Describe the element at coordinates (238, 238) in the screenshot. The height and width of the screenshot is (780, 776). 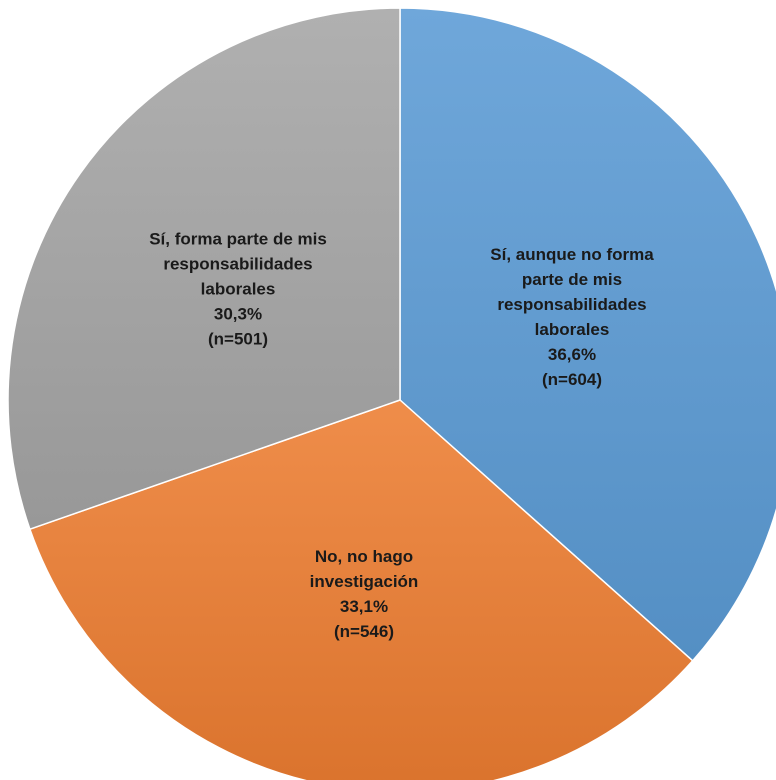
I see `slice-label-line: Sí, forma parte de mis` at that location.